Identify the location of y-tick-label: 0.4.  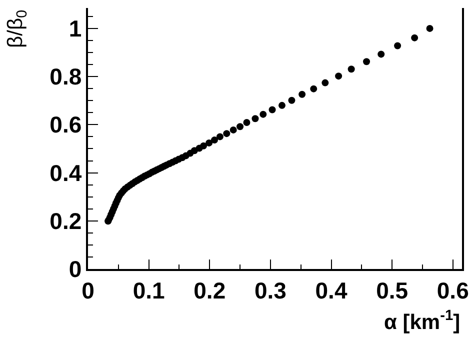
(66, 173).